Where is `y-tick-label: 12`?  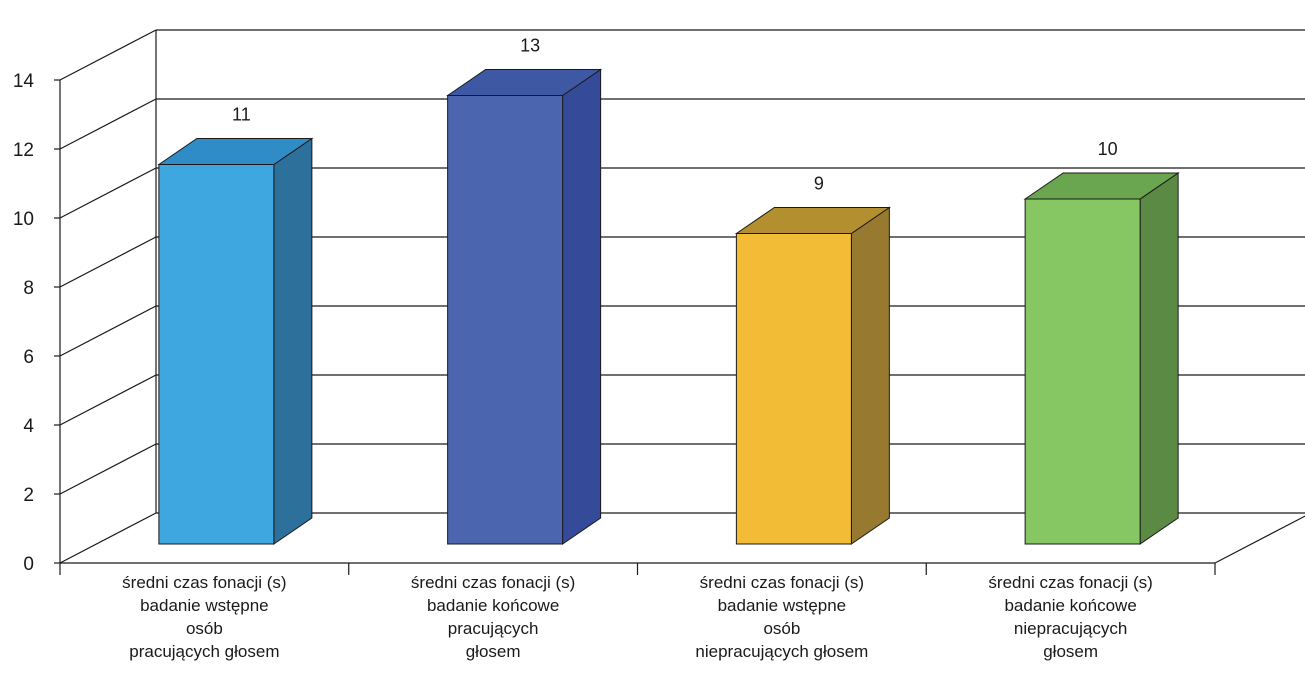 y-tick-label: 12 is located at coordinates (23, 150).